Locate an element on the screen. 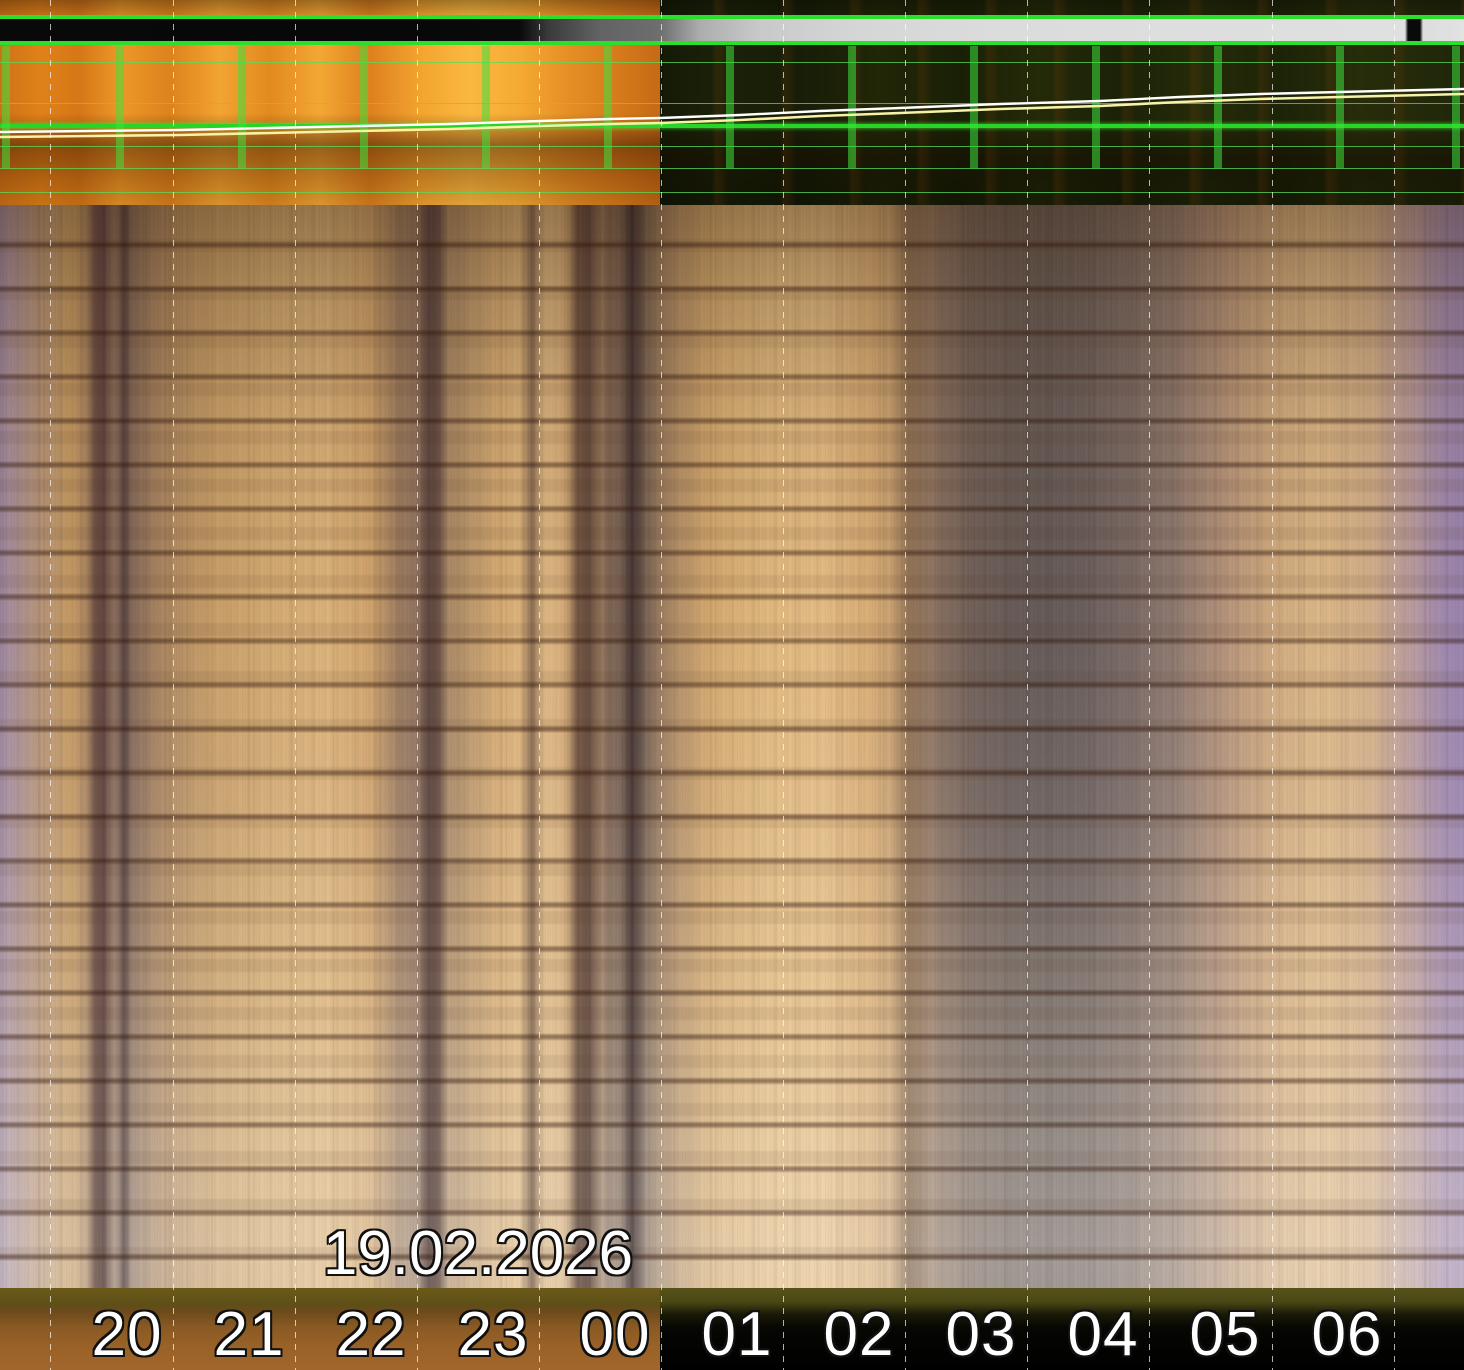 Image resolution: width=1464 pixels, height=1370 pixels. label-band-warm-segment is located at coordinates (330, 1329).